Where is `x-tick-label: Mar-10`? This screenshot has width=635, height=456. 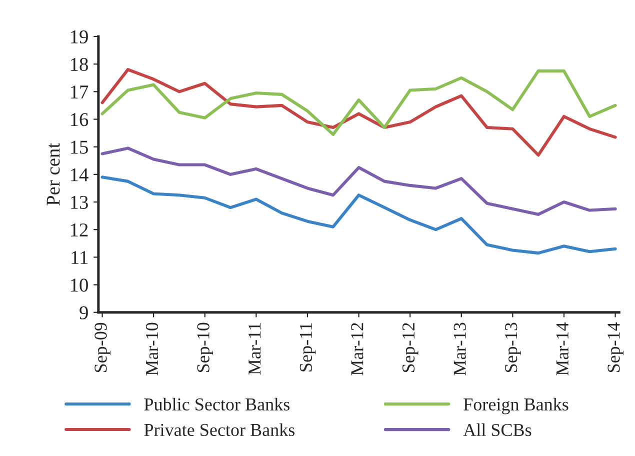 x-tick-label: Mar-10 is located at coordinates (152, 349).